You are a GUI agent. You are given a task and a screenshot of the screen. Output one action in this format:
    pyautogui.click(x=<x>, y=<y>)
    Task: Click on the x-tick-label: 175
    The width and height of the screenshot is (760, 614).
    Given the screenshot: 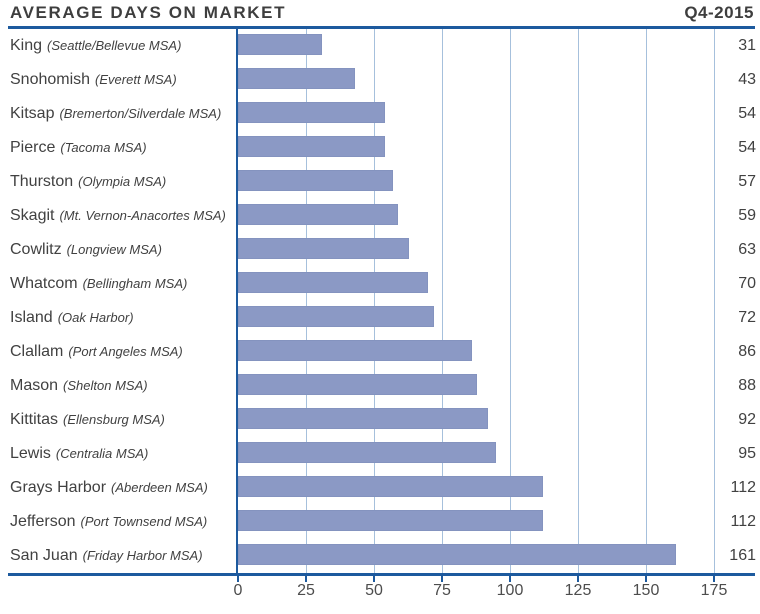 What is the action you would take?
    pyautogui.click(x=714, y=590)
    